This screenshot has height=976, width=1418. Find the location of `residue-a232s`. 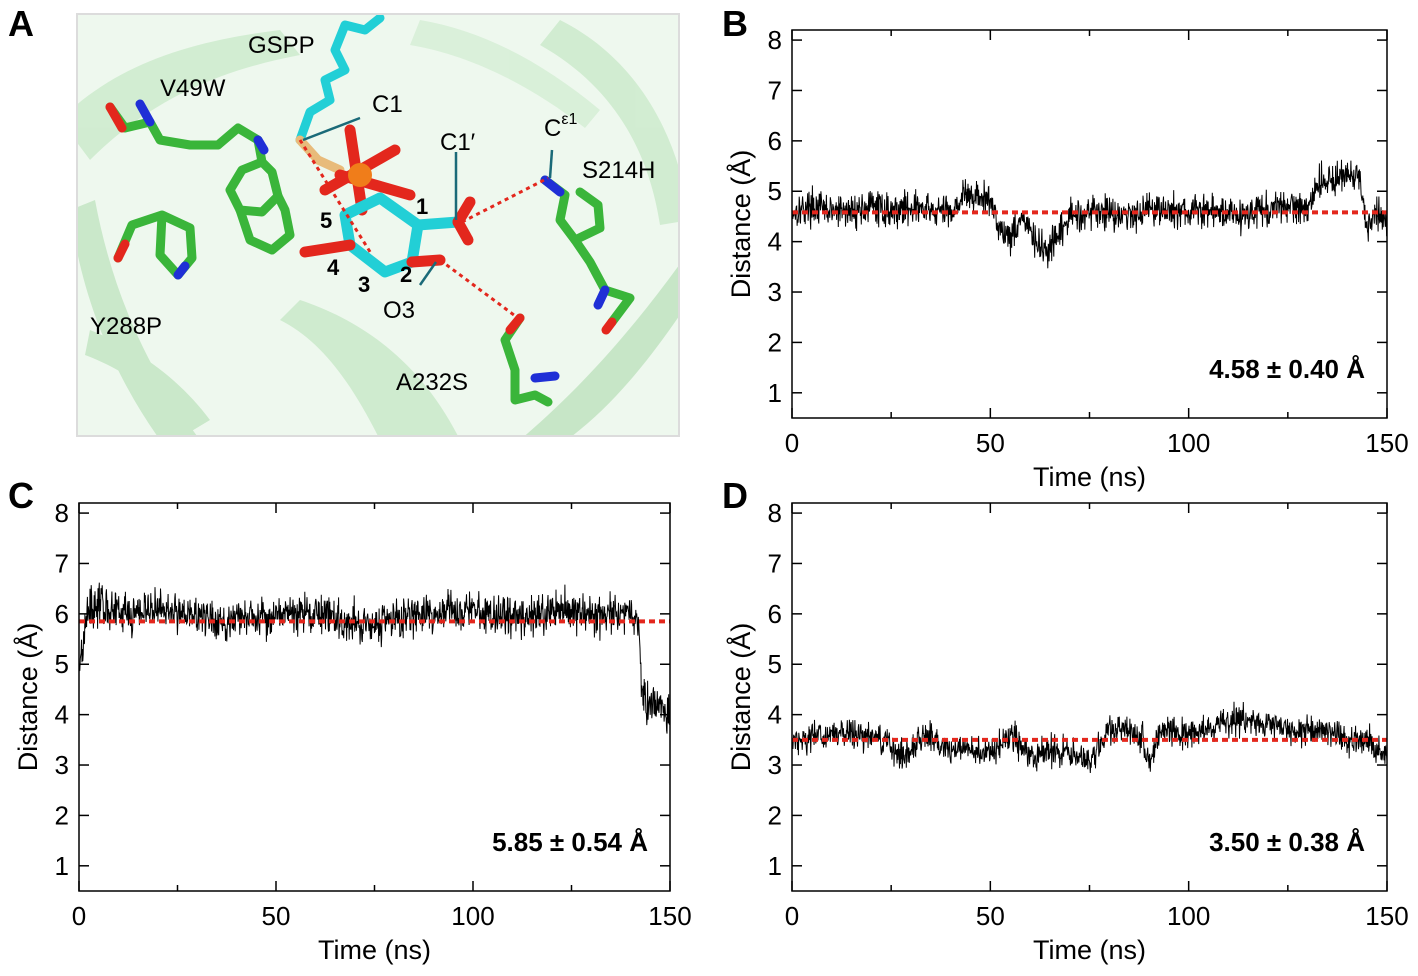

residue-a232s is located at coordinates (530, 360).